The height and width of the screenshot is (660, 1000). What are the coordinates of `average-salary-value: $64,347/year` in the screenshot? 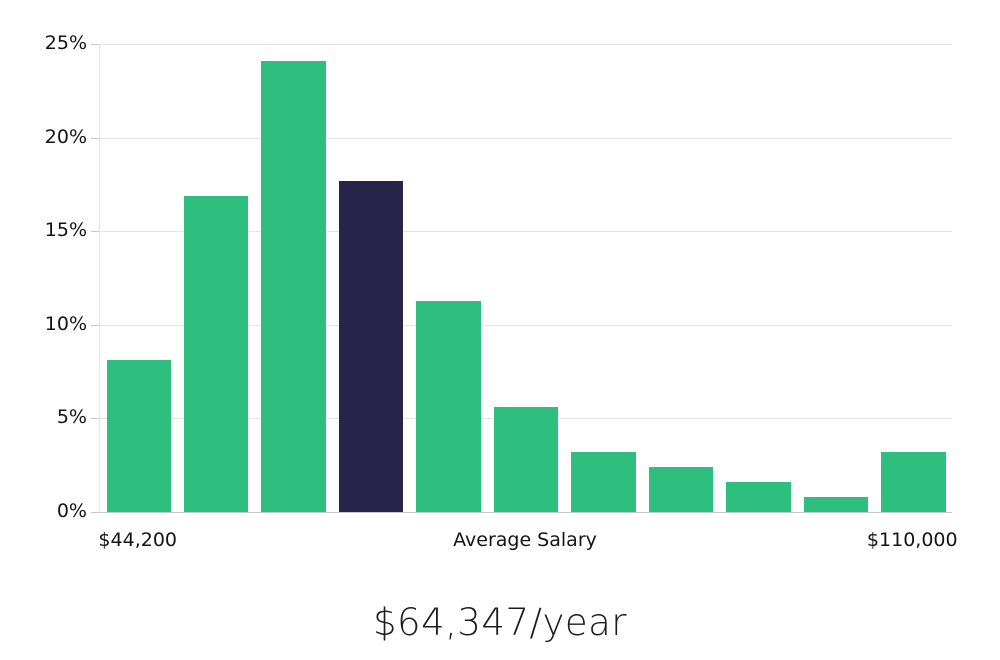 It's located at (500, 622).